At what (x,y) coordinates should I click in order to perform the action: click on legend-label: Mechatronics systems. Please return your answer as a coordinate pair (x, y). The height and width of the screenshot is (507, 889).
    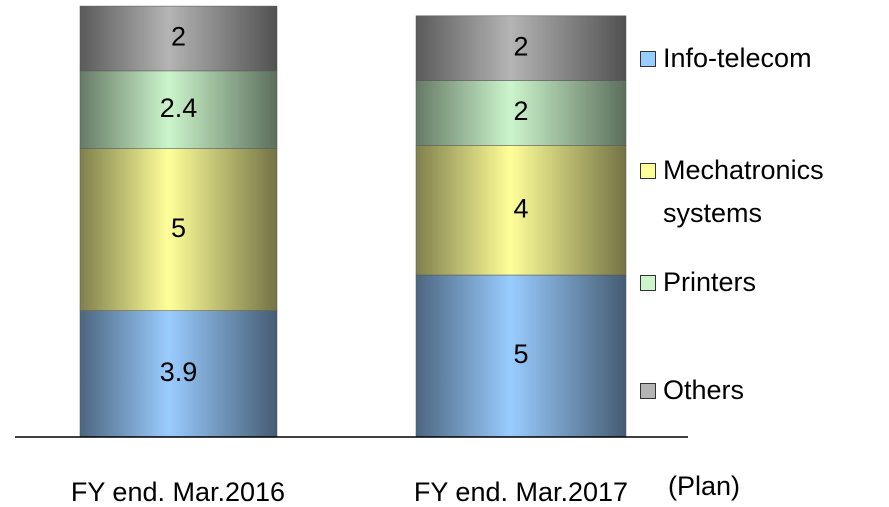
    Looking at the image, I should click on (743, 191).